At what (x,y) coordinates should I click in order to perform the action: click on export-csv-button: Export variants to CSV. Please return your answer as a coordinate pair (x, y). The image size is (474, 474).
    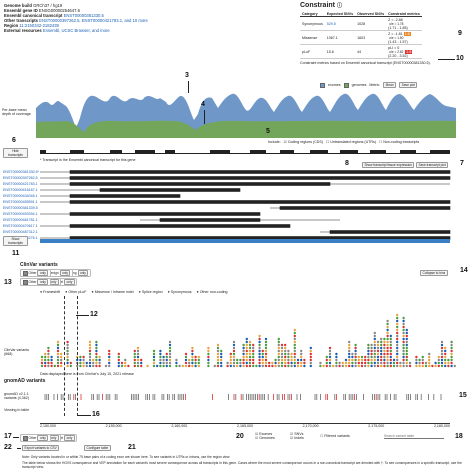
    Looking at the image, I should click on (41, 448).